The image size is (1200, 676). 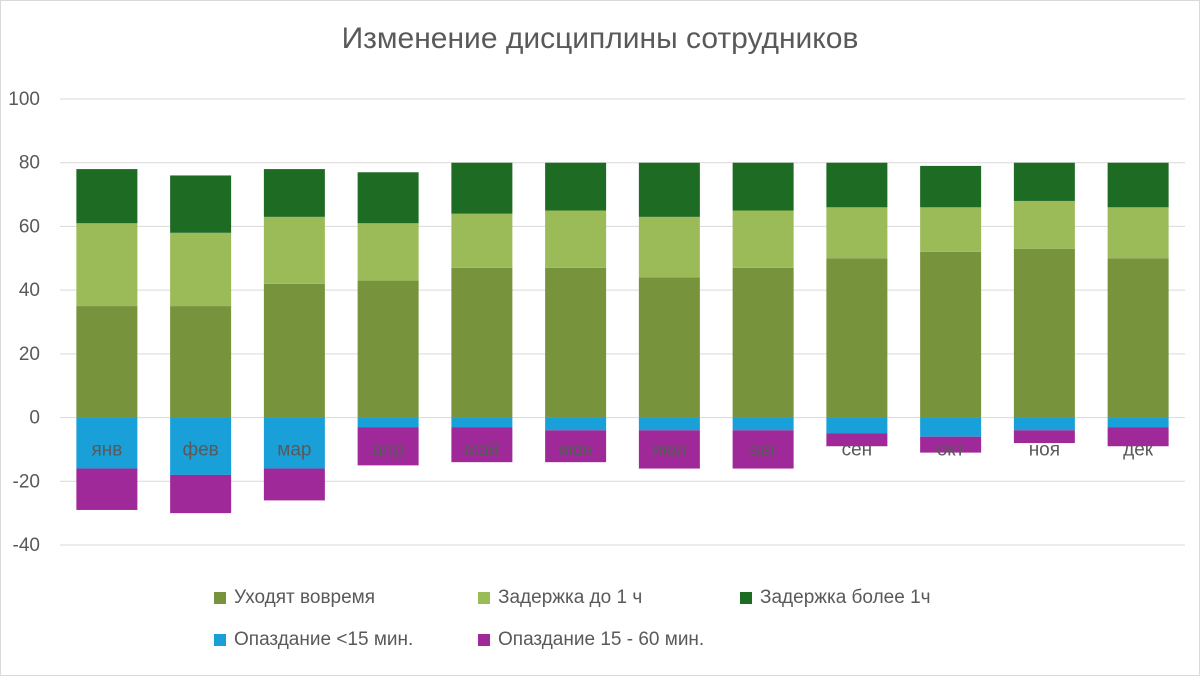 I want to click on x-tick-label: ноя, so click(x=1044, y=450).